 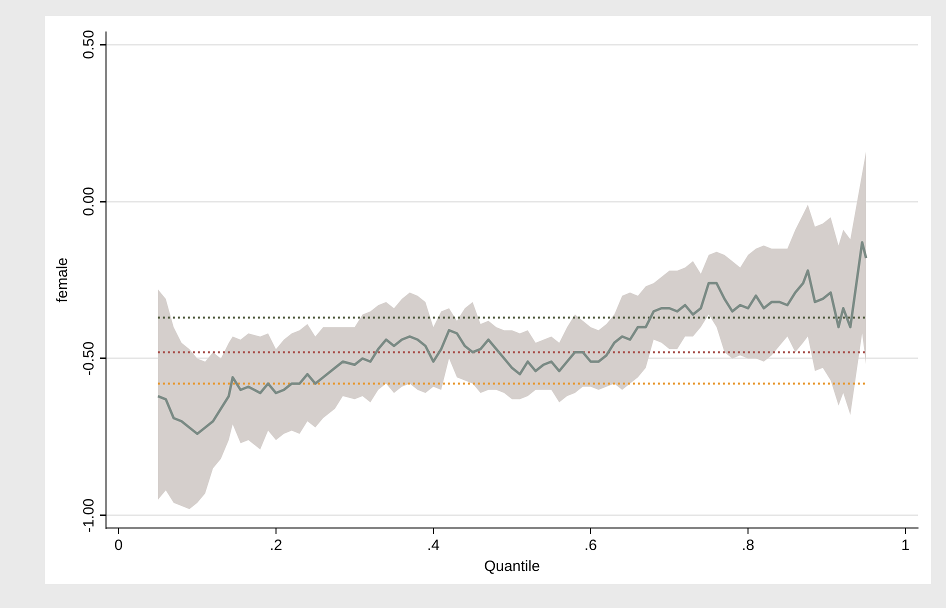 I want to click on x-axis-title: Quantile, so click(x=512, y=567).